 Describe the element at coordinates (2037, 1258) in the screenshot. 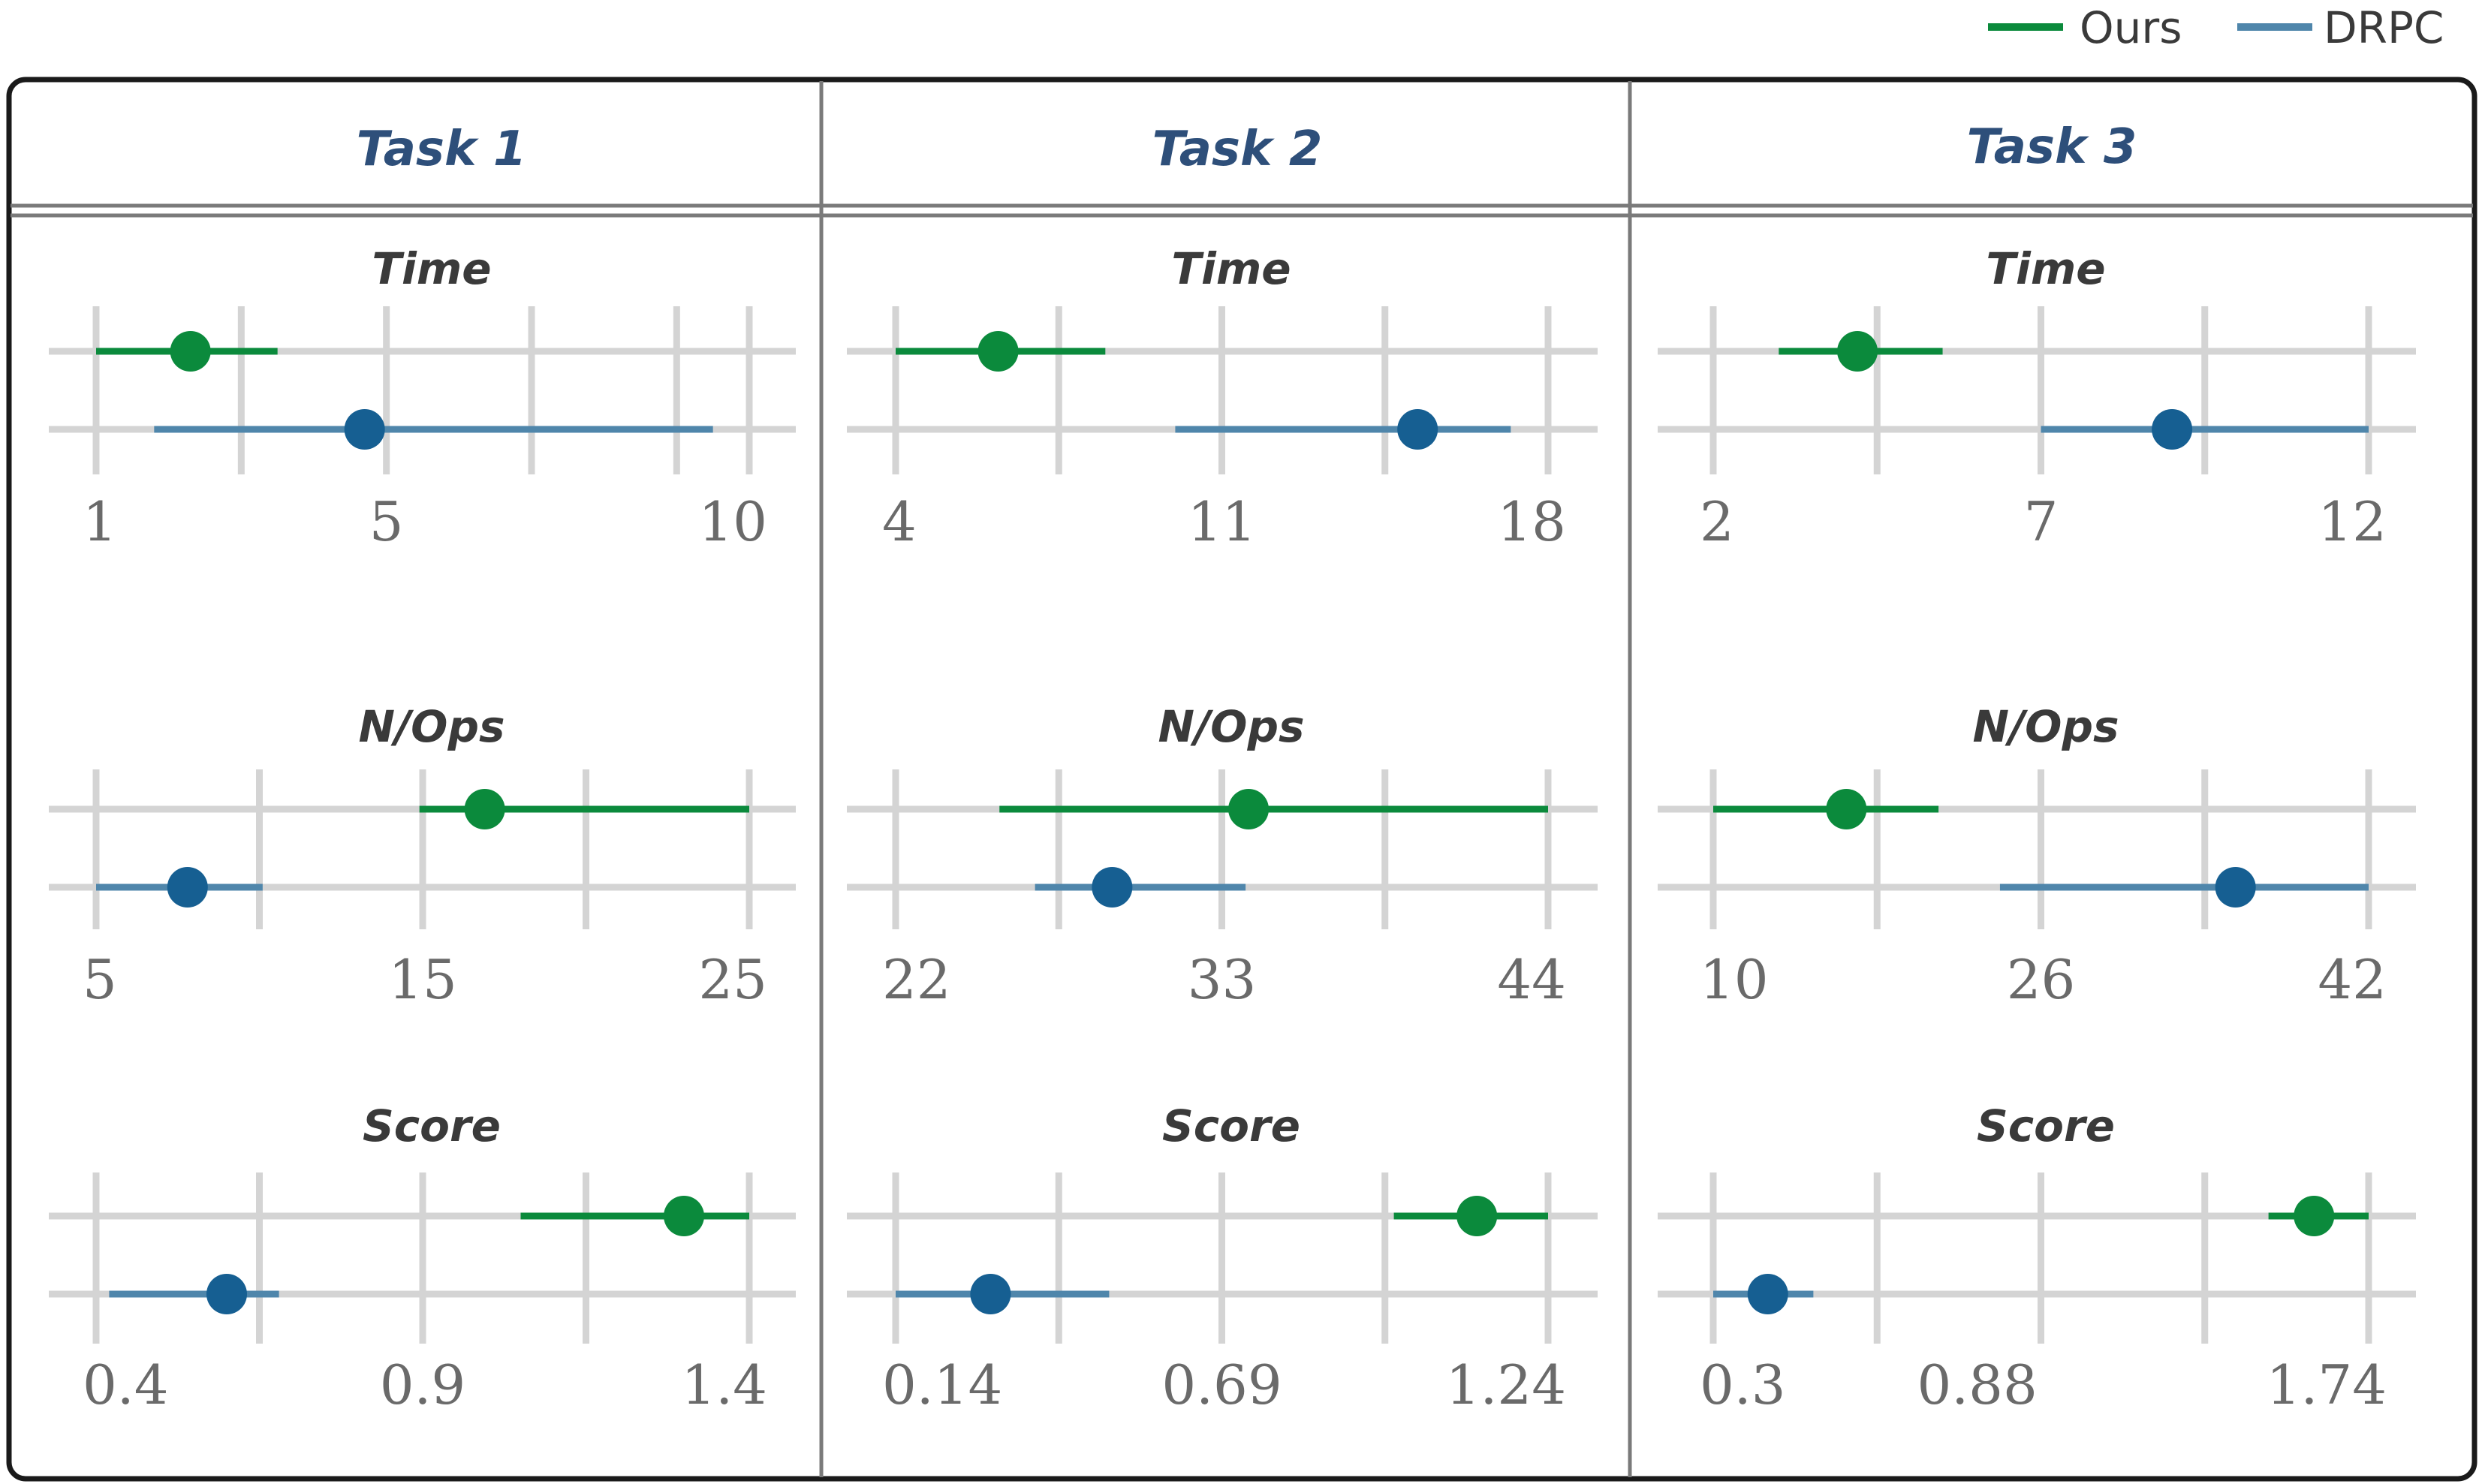

I see `panel-task-3-score: Score 0.3 0.88 1.74` at that location.